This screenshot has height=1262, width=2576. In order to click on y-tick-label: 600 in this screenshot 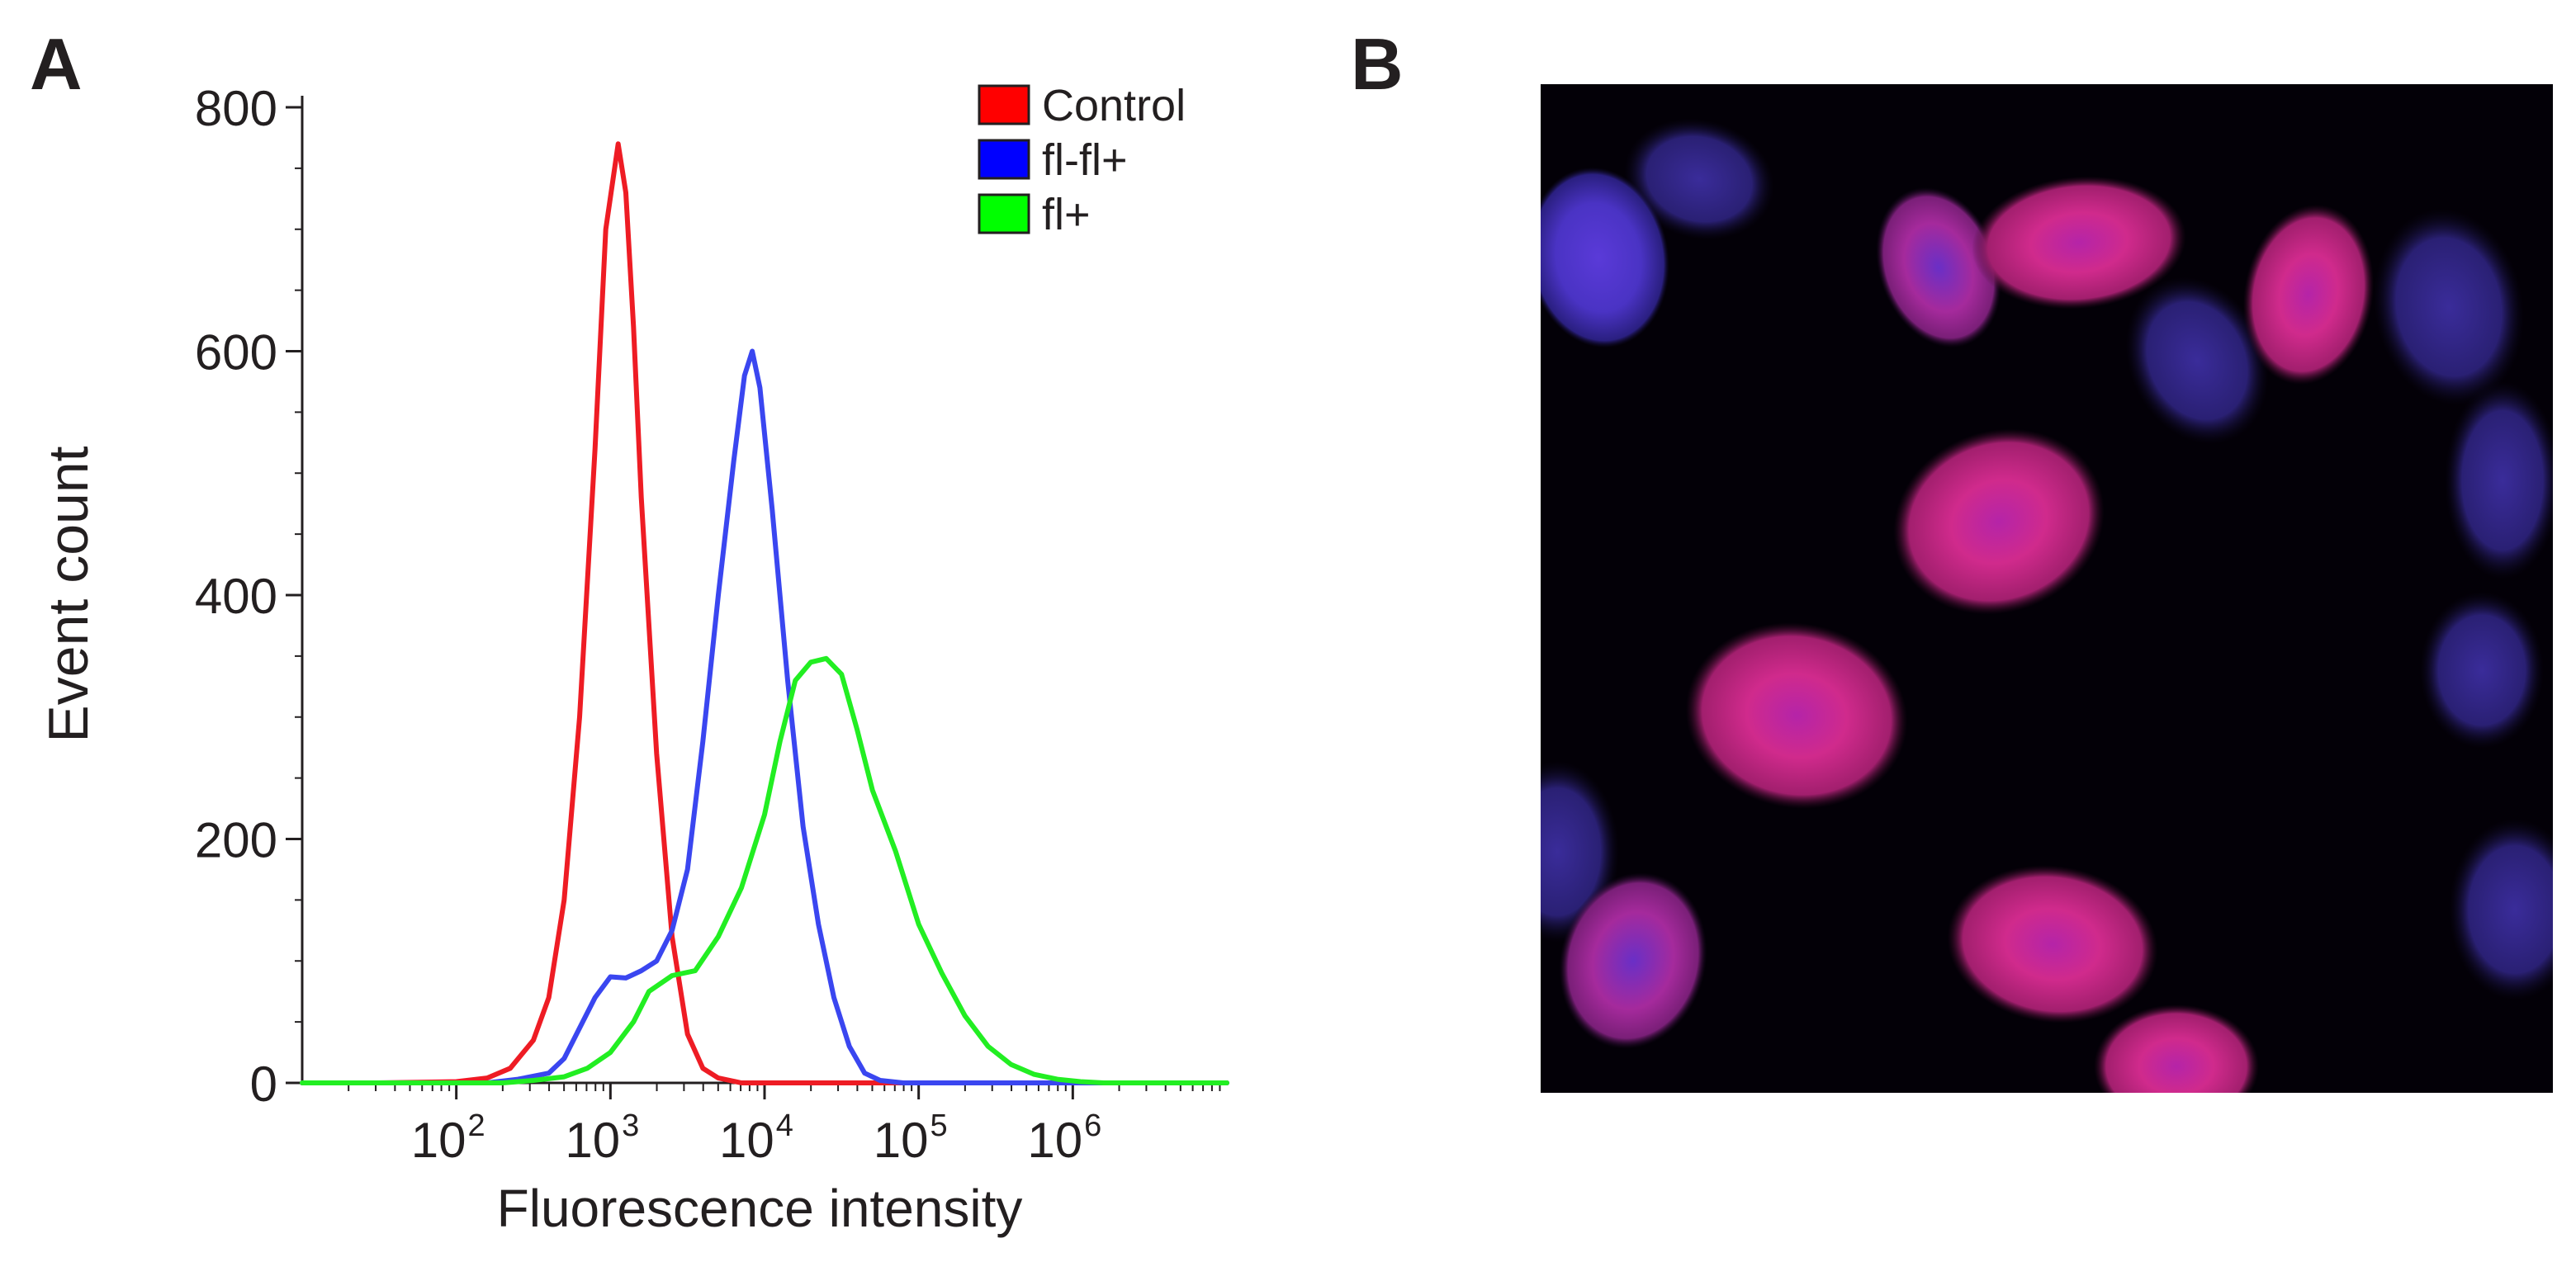, I will do `click(236, 352)`.